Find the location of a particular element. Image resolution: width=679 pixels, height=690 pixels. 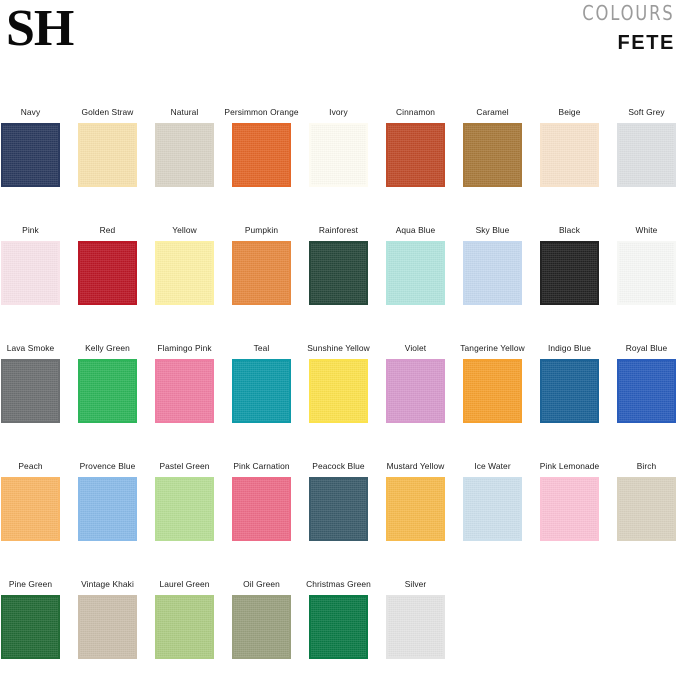

colour-swatch: Soft Grey is located at coordinates (643, 159).